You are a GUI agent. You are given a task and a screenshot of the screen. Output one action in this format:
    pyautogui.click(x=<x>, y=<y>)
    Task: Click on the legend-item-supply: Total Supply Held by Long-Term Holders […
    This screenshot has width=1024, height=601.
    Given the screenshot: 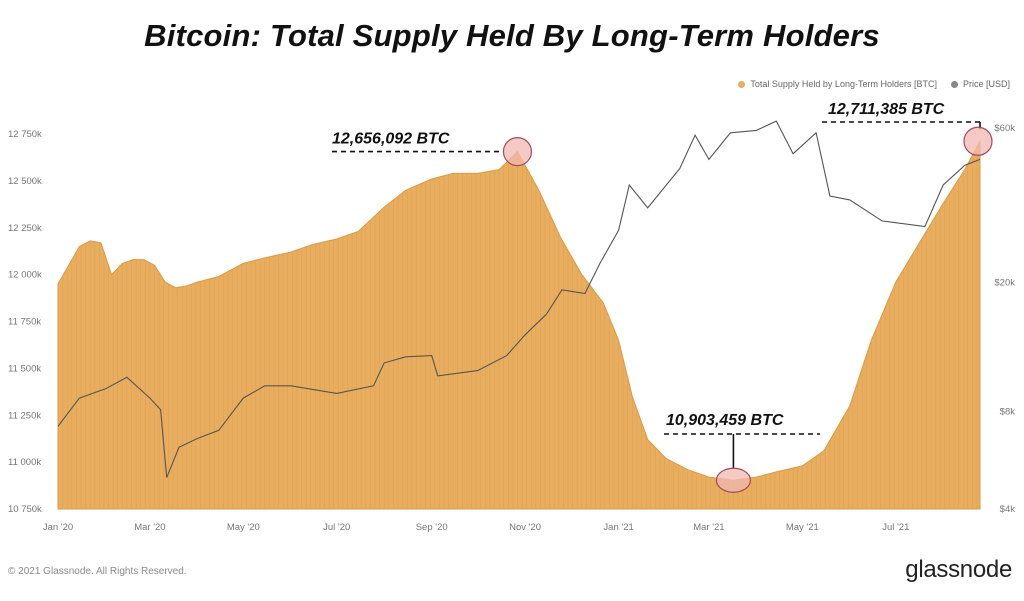 What is the action you would take?
    pyautogui.click(x=837, y=84)
    